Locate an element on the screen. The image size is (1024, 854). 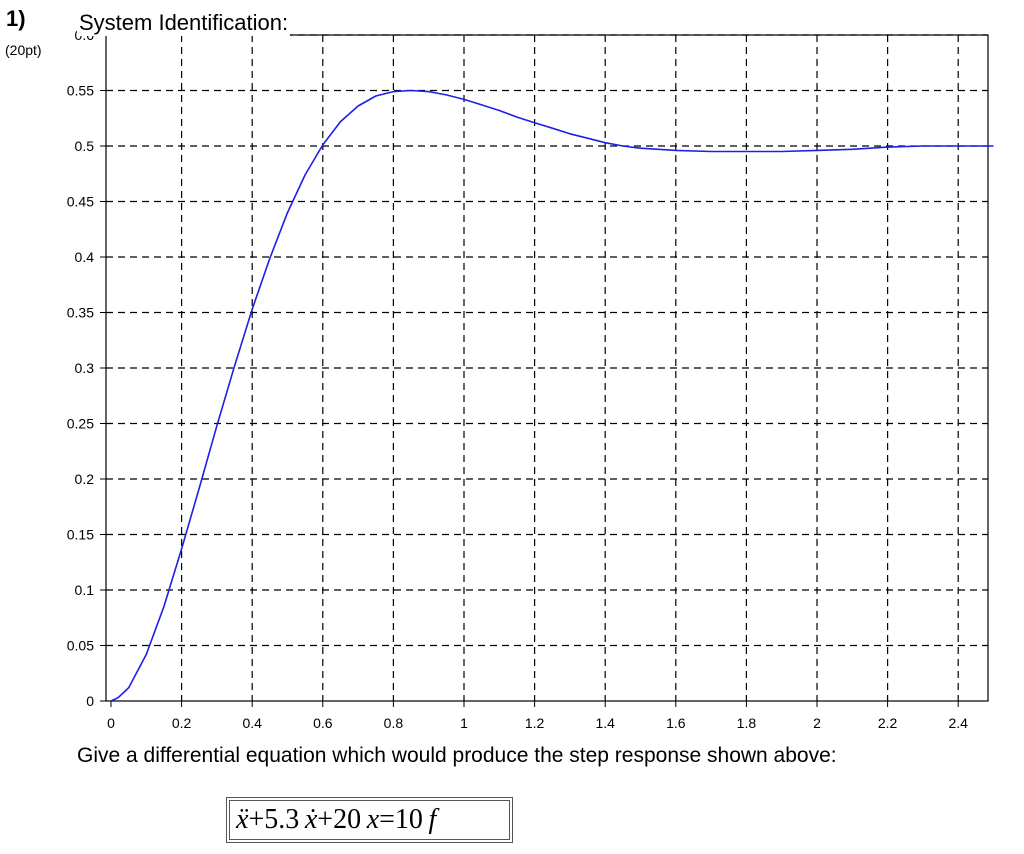
y-tick-label: 0.05 is located at coordinates (80, 646).